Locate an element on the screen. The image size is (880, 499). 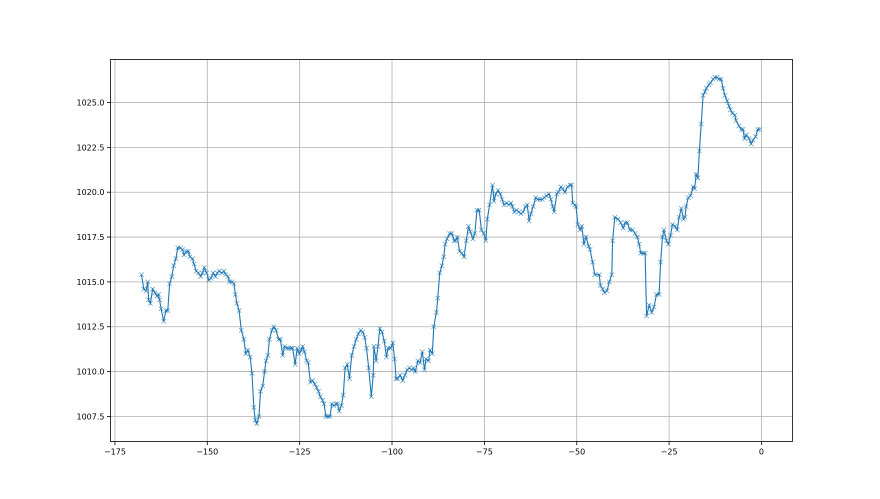
y-tick-label: 1012.5 is located at coordinates (91, 327).